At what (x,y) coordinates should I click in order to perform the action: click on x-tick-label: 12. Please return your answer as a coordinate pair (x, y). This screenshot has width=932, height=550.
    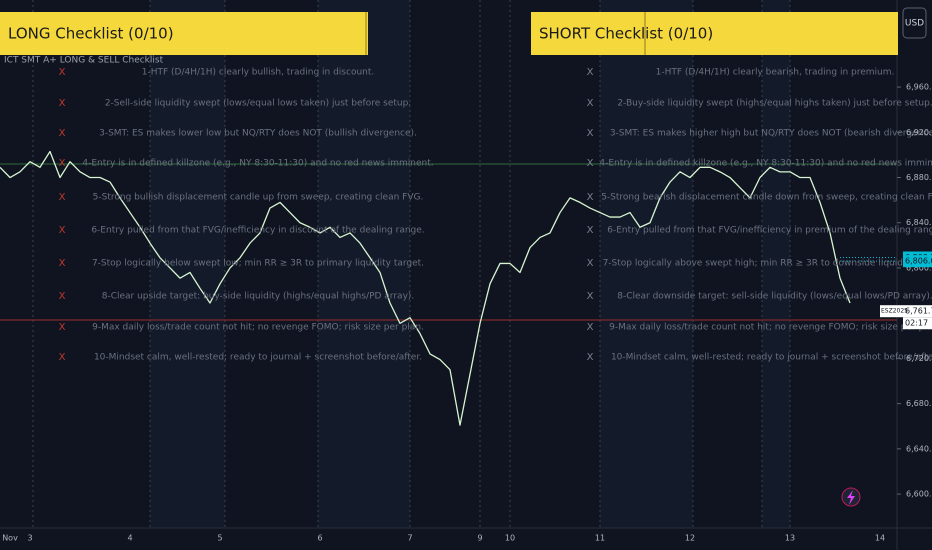
    Looking at the image, I should click on (690, 538).